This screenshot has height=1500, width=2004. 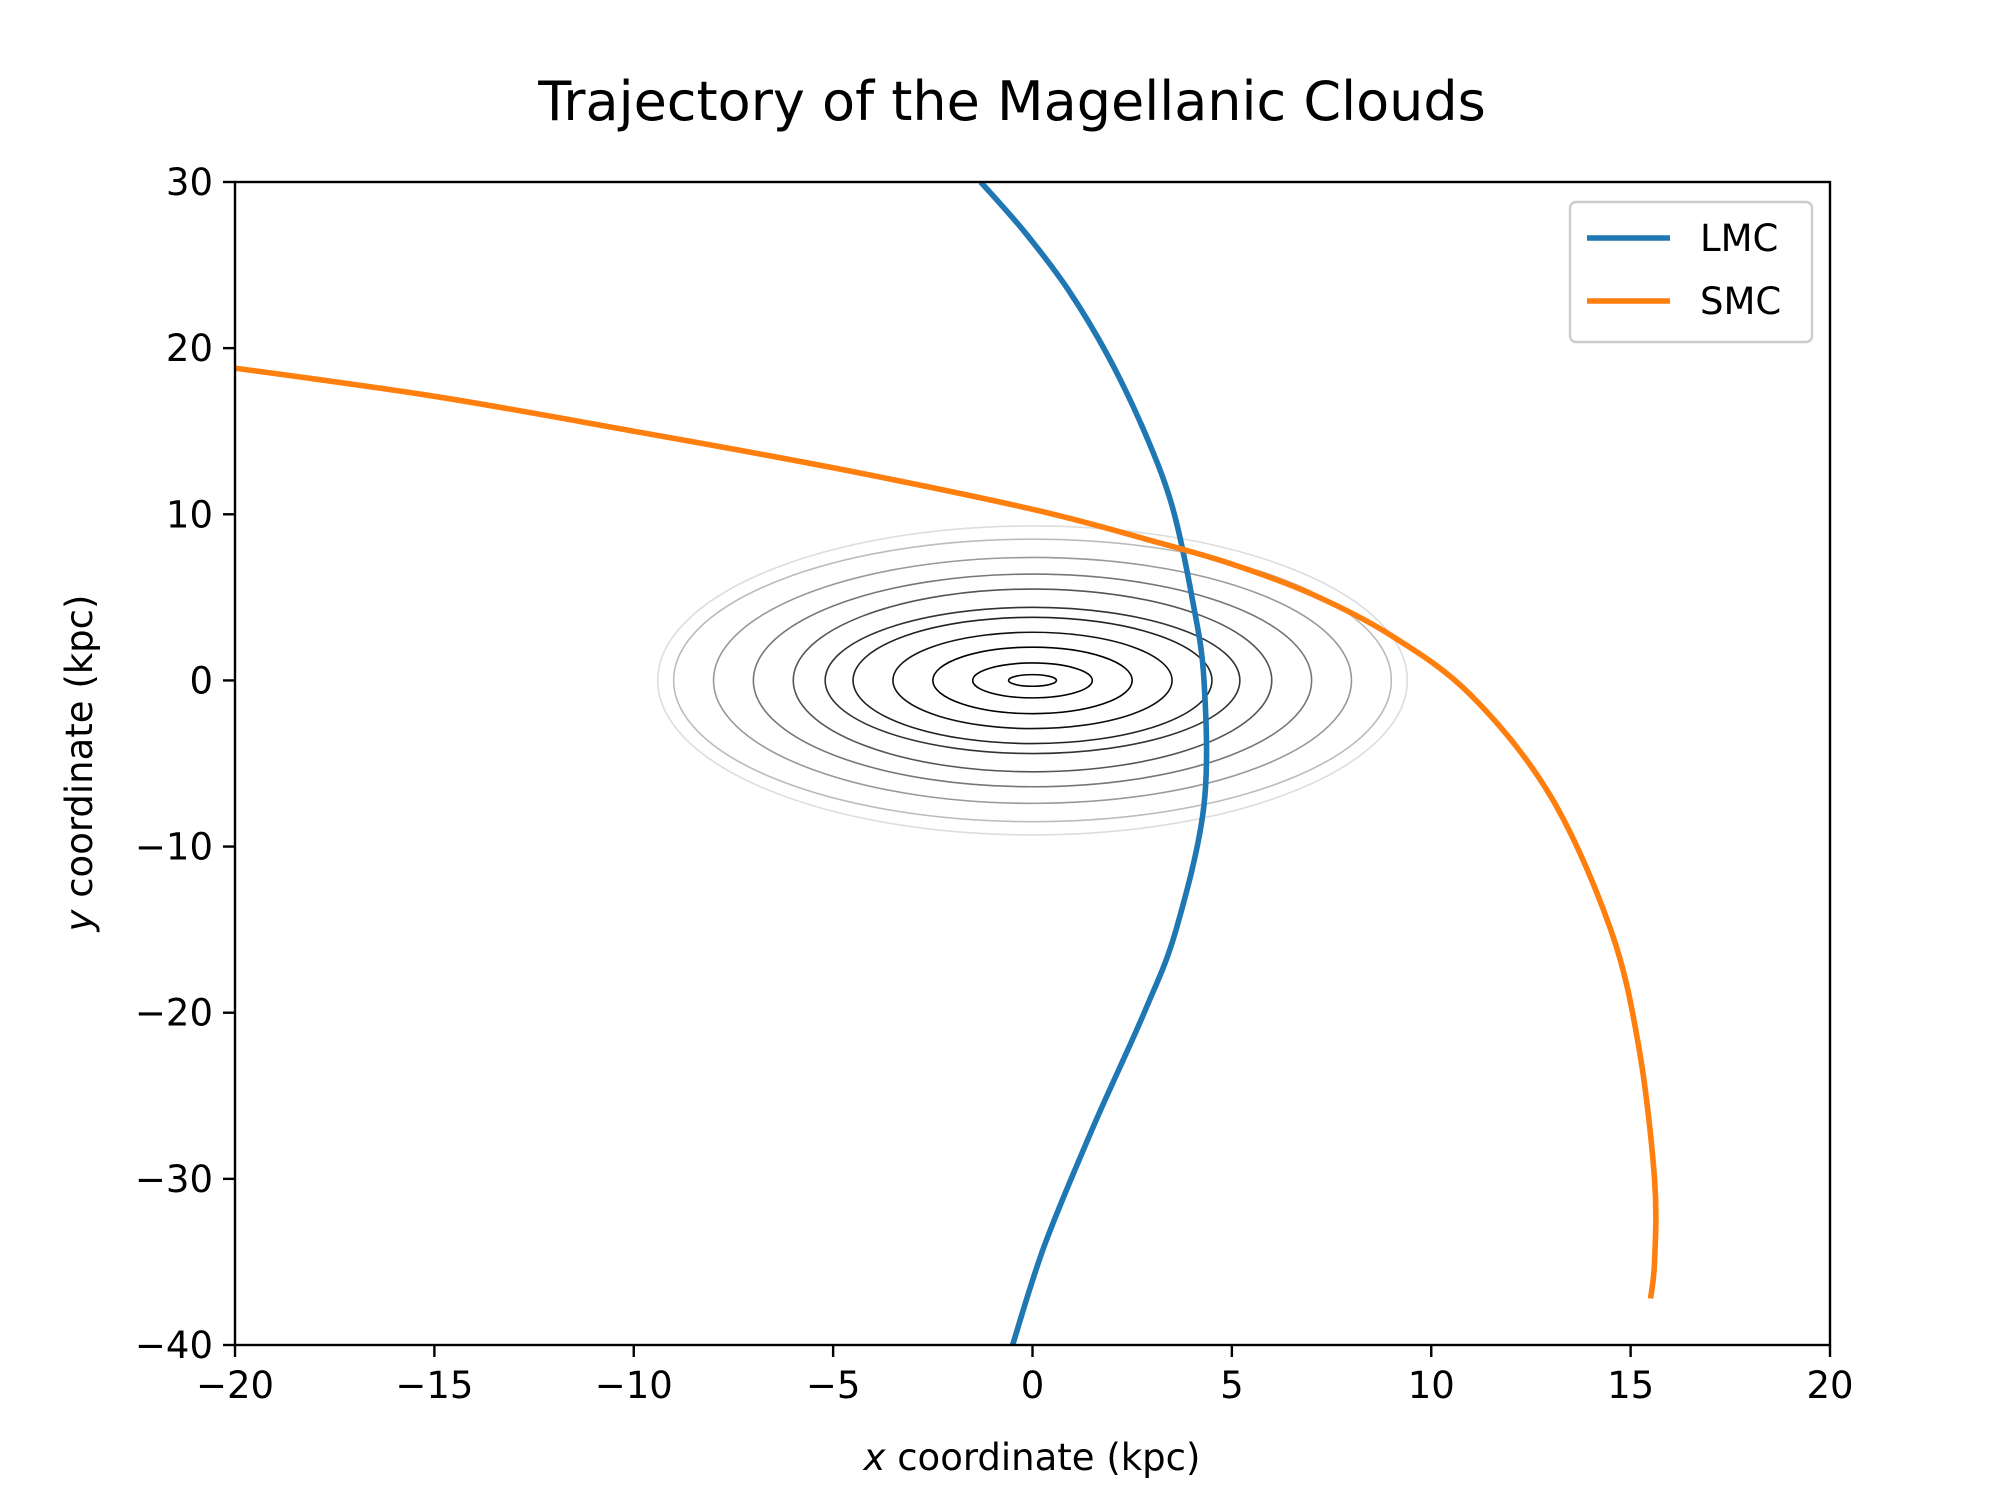 I want to click on x-tick-label: 15, so click(x=1630, y=1385).